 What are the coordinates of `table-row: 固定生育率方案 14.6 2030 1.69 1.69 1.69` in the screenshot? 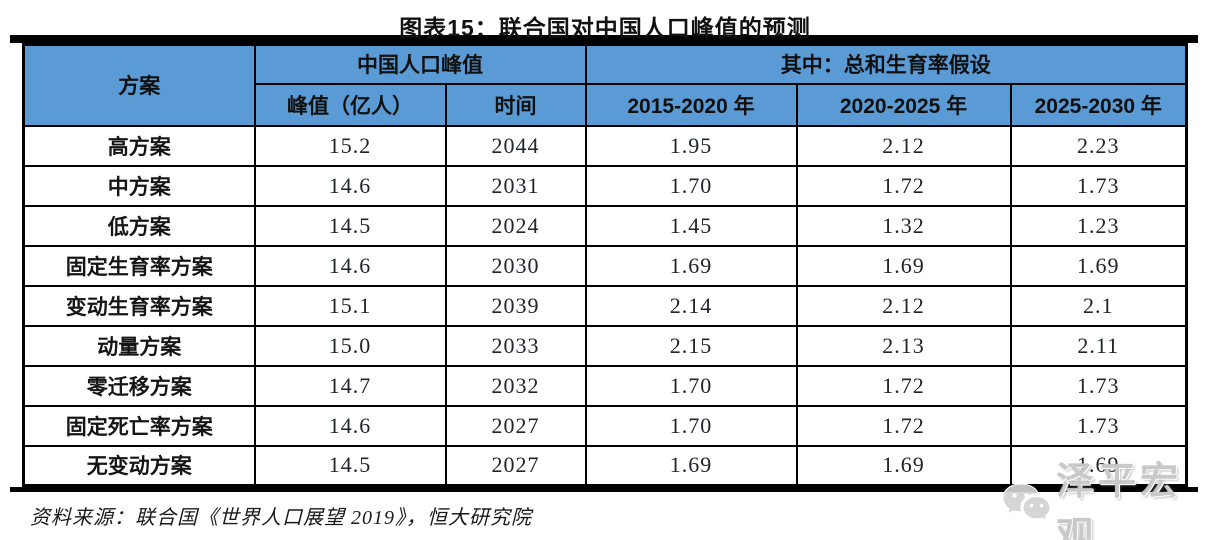 It's located at (605, 265).